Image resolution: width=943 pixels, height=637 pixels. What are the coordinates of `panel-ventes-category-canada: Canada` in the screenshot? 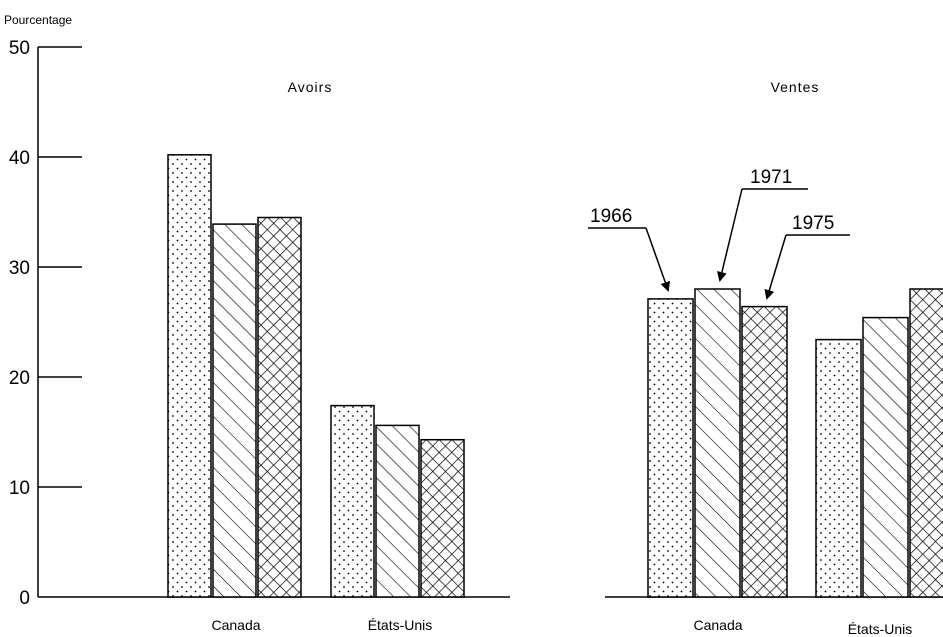 It's located at (717, 625).